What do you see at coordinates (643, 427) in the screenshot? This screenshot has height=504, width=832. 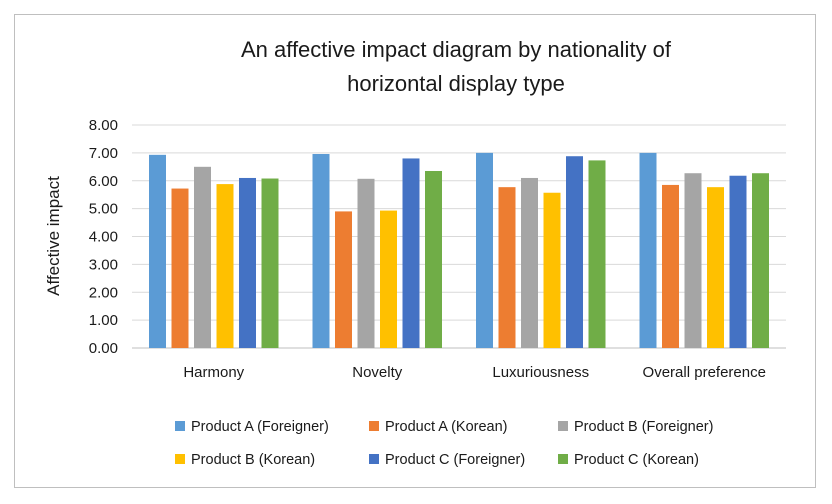 I see `legend-label: Product B (Foreigner)` at bounding box center [643, 427].